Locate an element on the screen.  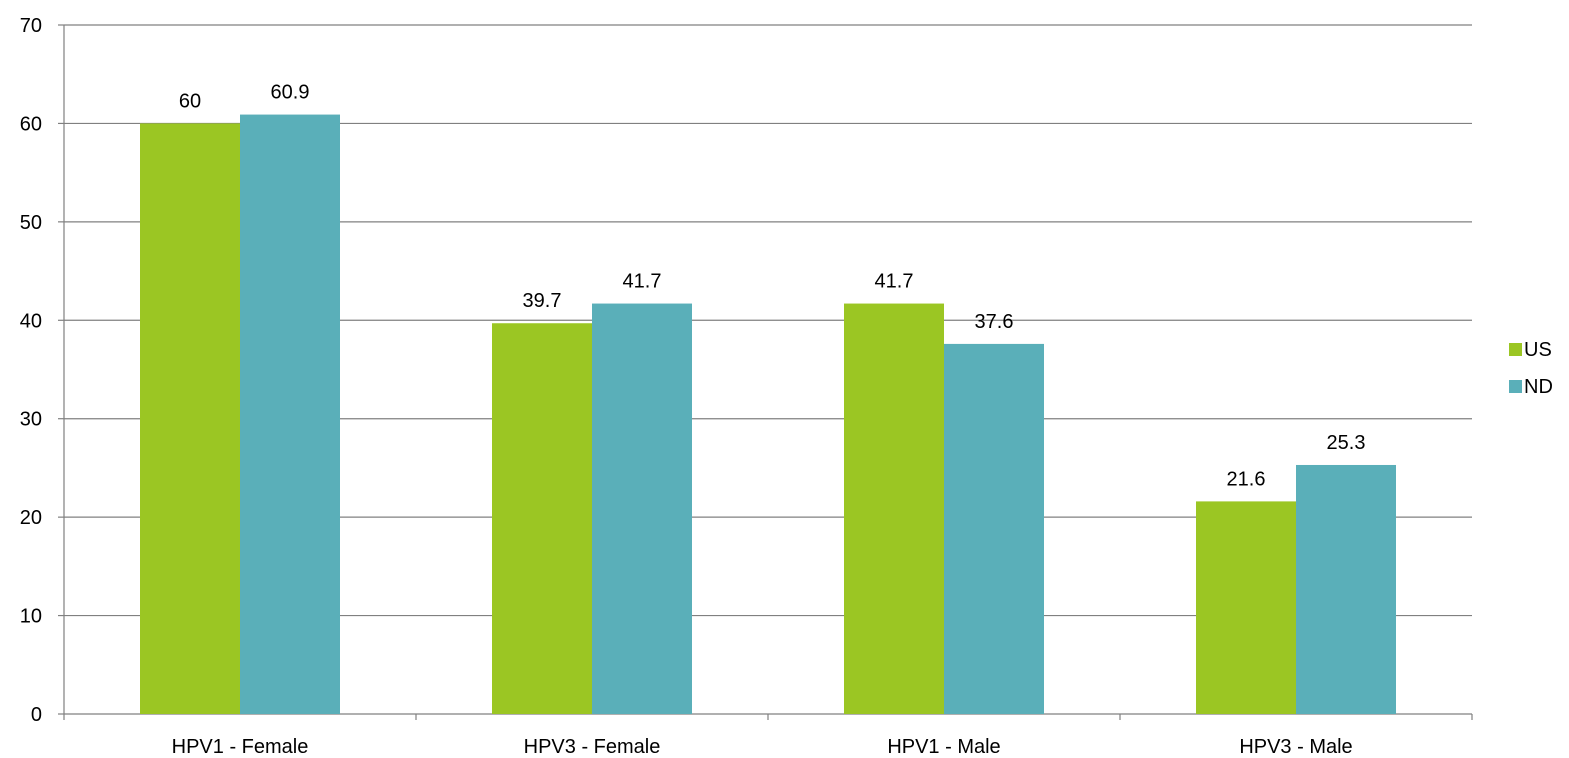
data-label-us-1: 39.7 is located at coordinates (542, 301).